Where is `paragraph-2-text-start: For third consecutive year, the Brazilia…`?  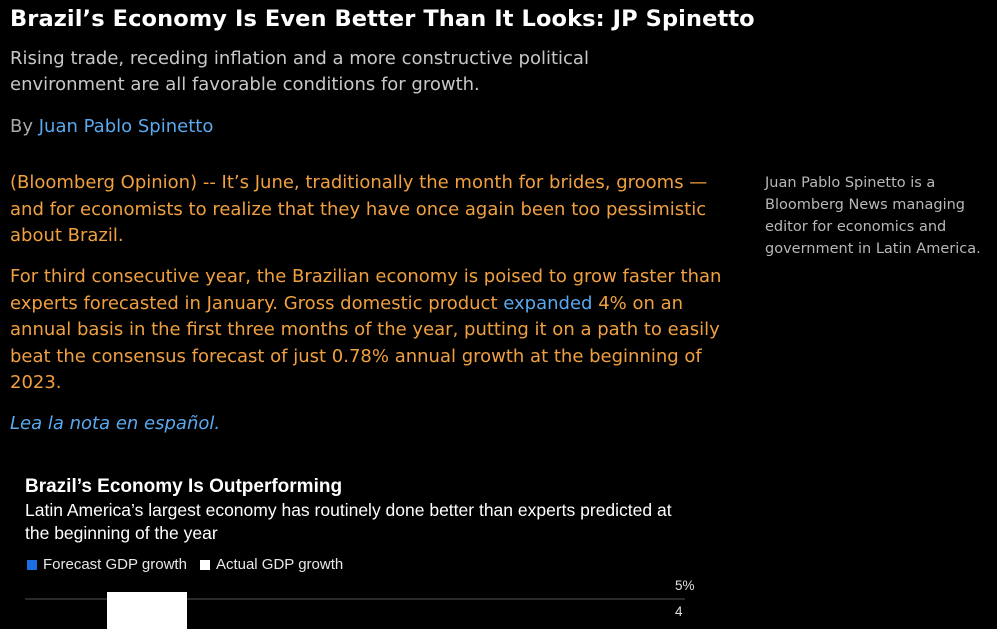 paragraph-2-text-start: For third consecutive year, the Brazilia… is located at coordinates (366, 290).